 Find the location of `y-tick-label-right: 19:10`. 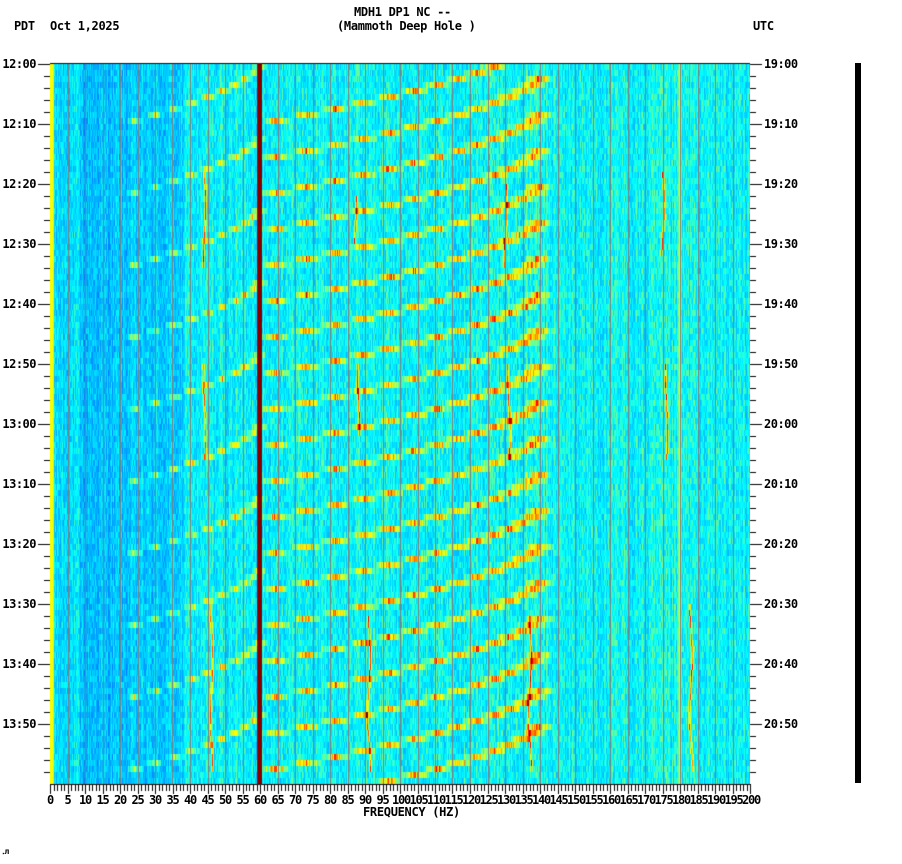

y-tick-label-right: 19:10 is located at coordinates (781, 124).